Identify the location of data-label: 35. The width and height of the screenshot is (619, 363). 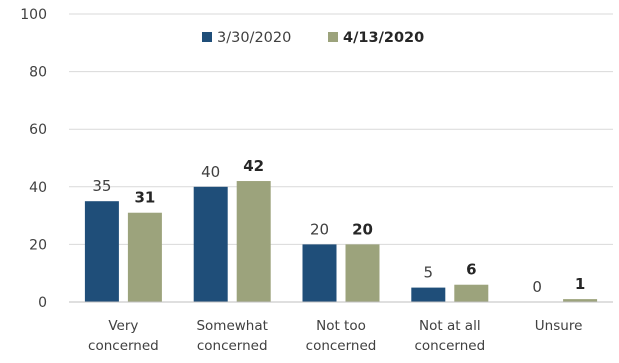
(101, 186).